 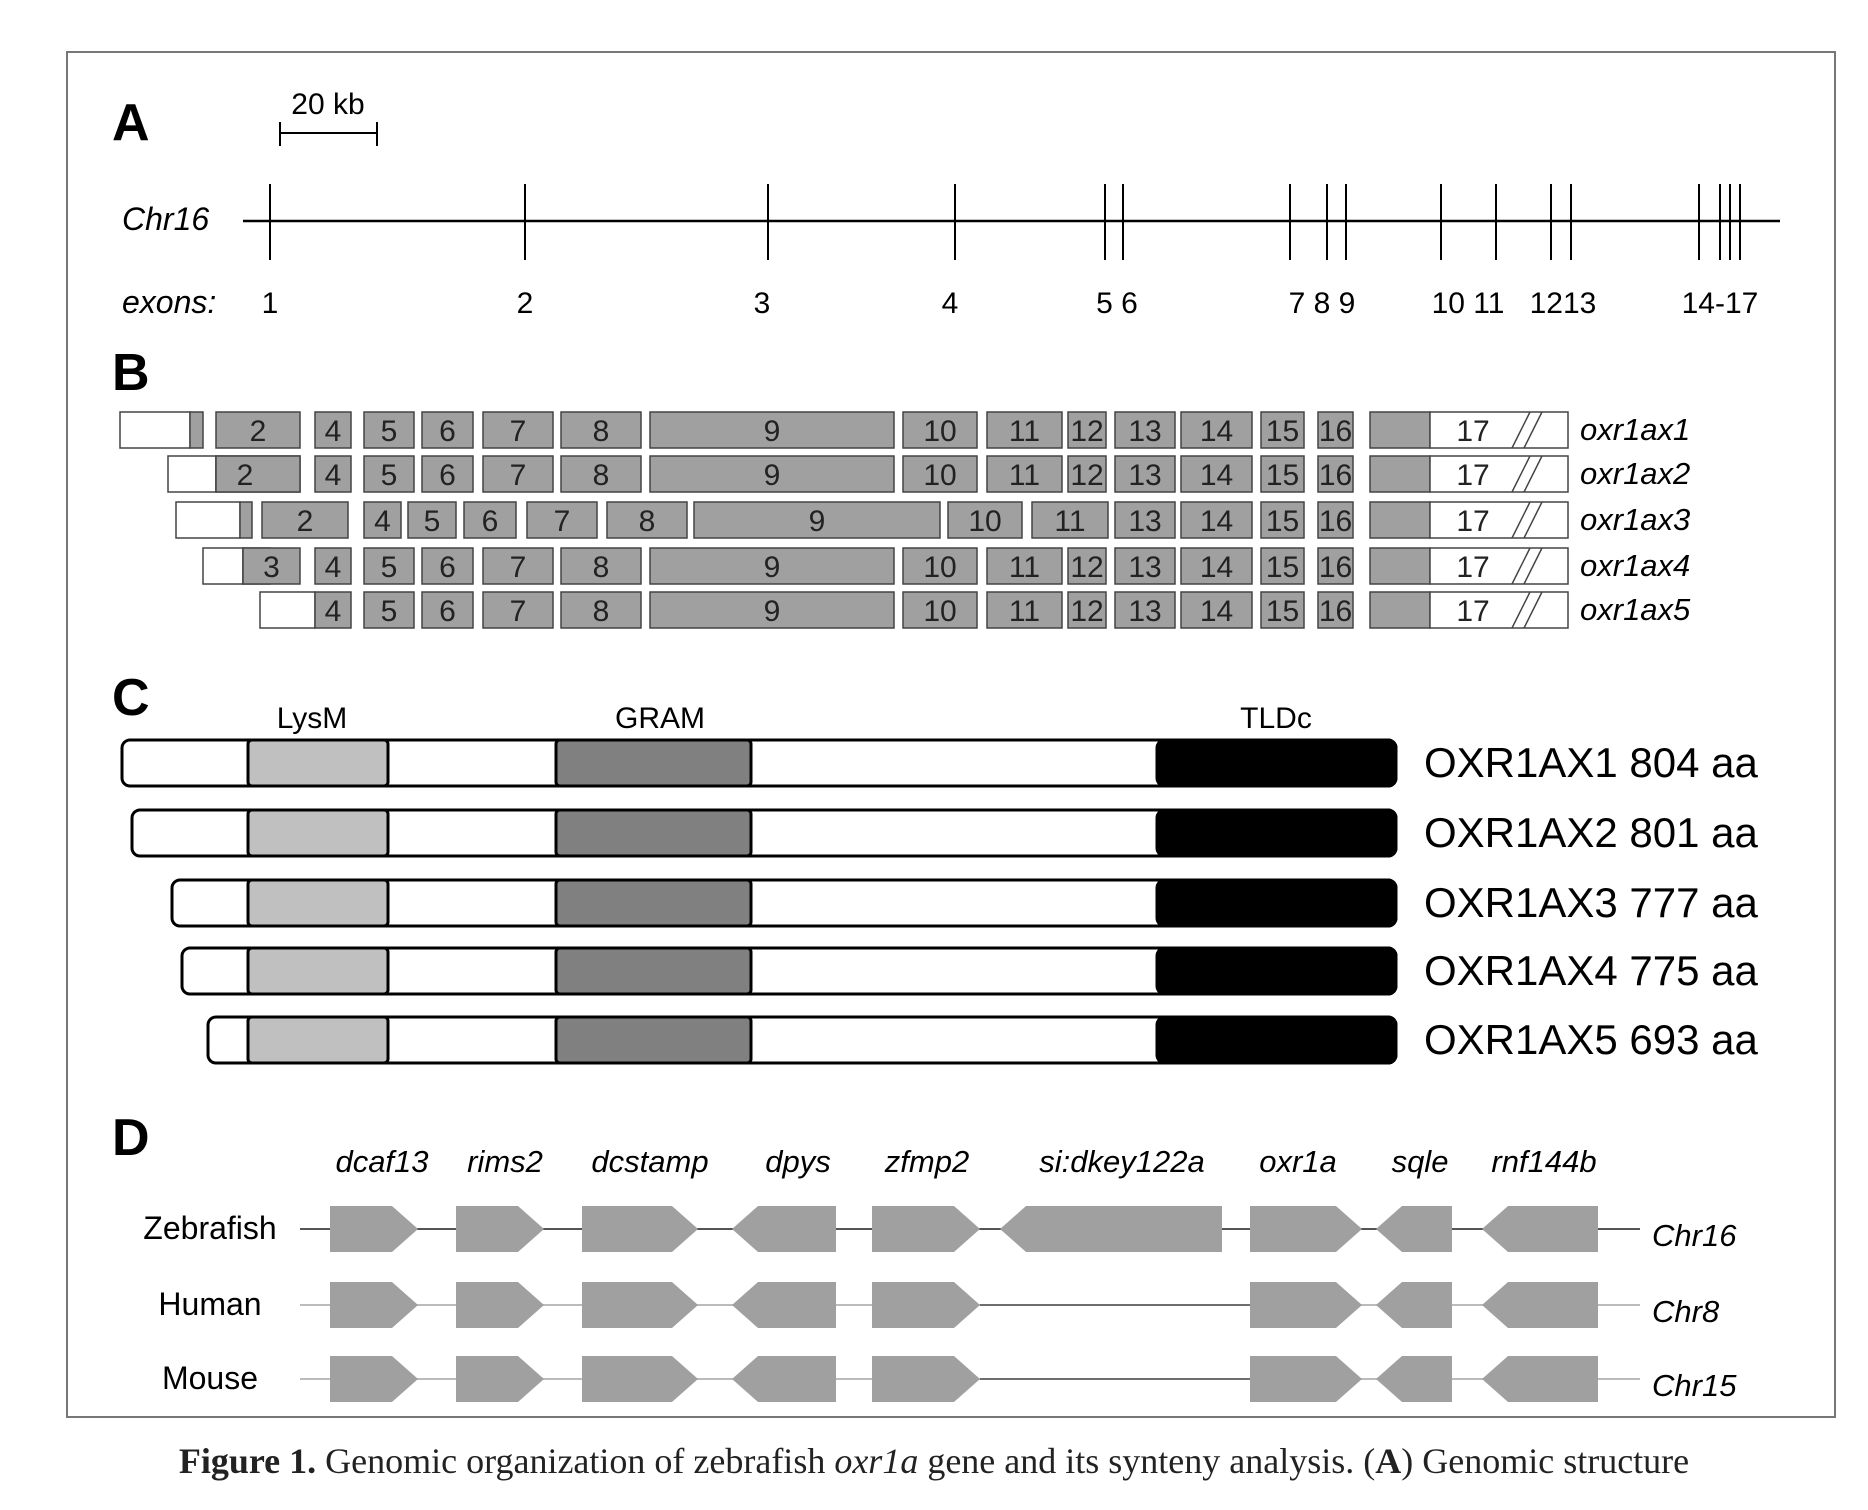 What do you see at coordinates (640, 1305) in the screenshot?
I see `gene-arrow-dcstamp` at bounding box center [640, 1305].